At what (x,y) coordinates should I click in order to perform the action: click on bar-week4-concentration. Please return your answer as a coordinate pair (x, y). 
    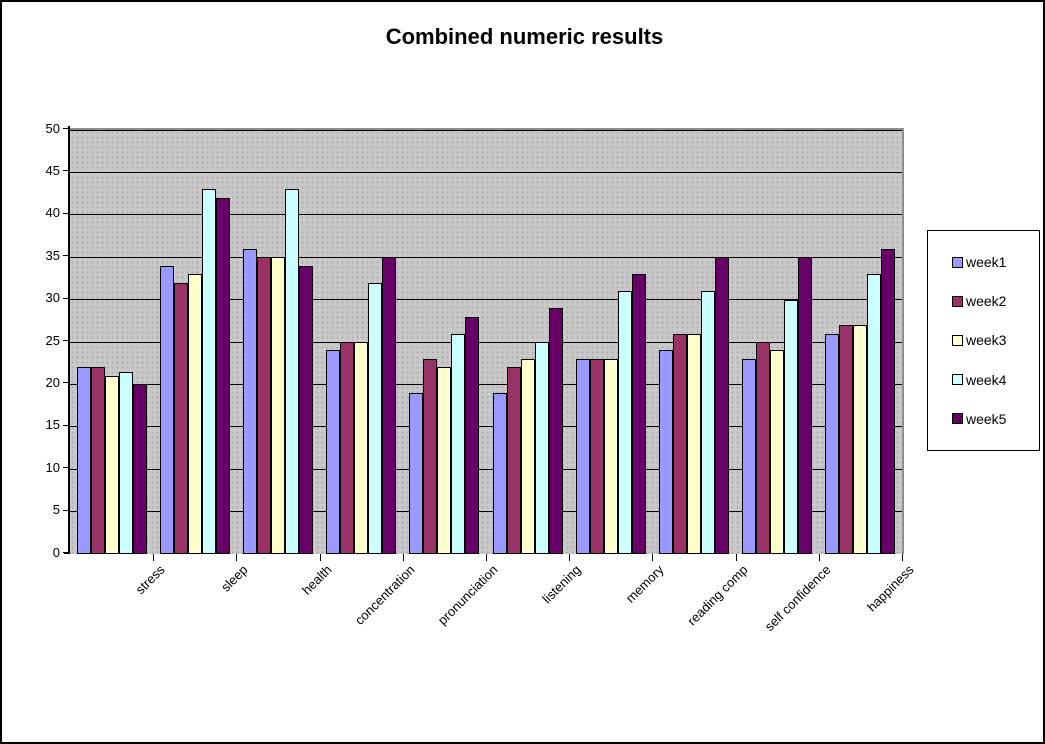
    Looking at the image, I should click on (375, 418).